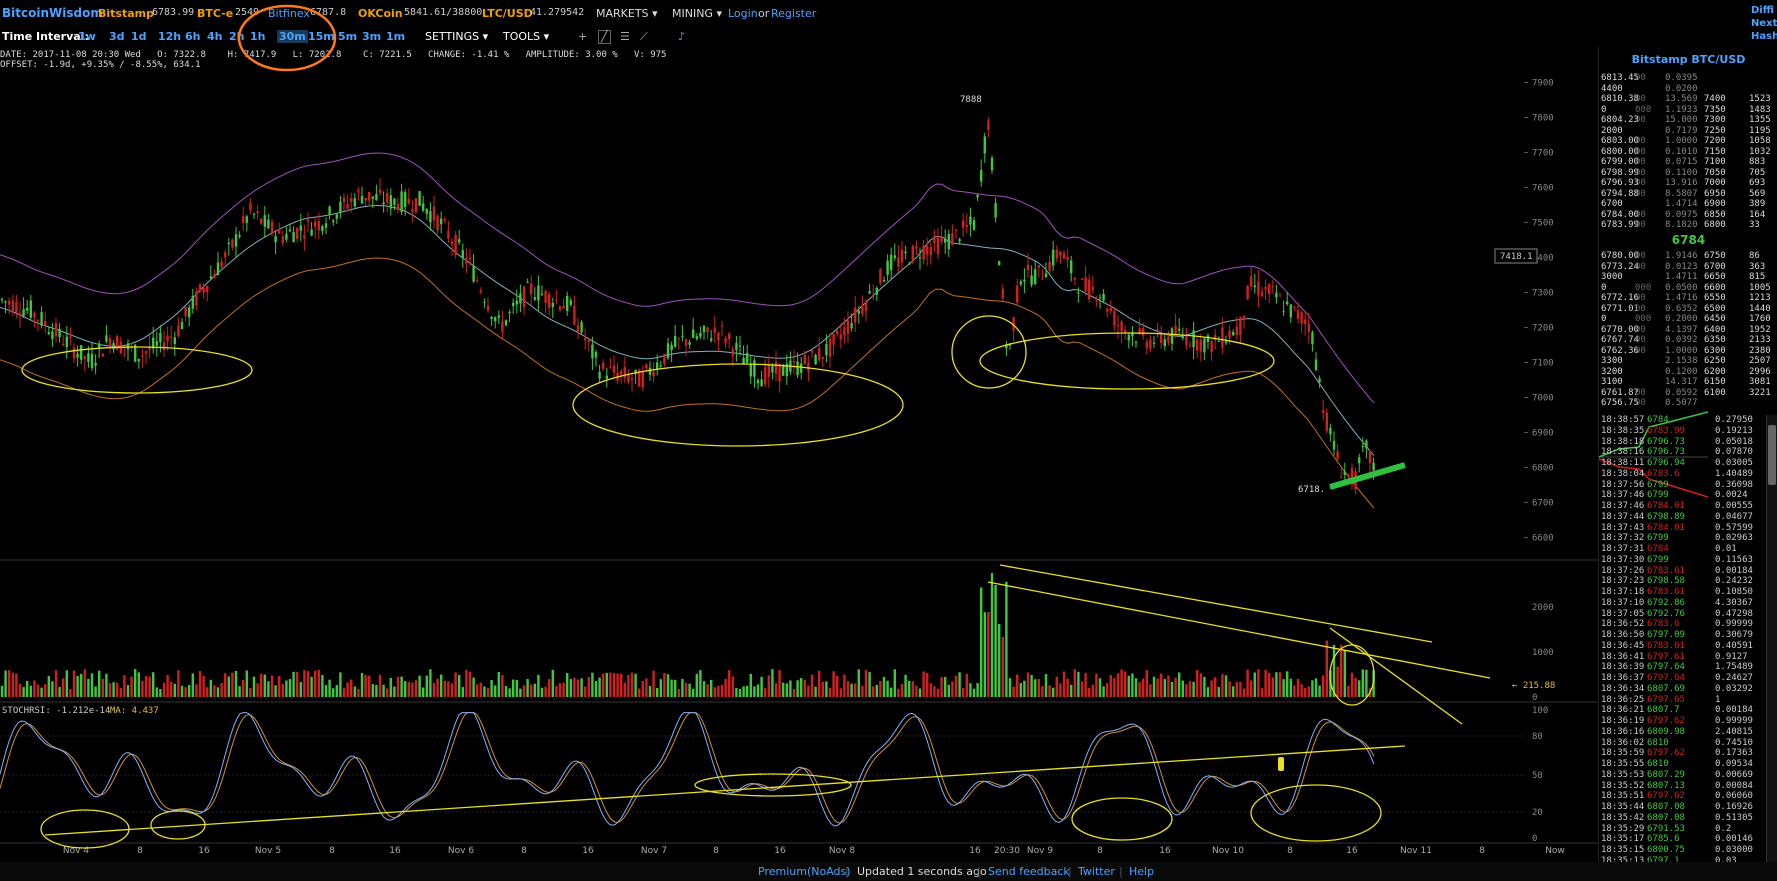 The width and height of the screenshot is (1777, 881). I want to click on bid-cell: 6772.16, so click(1620, 298).